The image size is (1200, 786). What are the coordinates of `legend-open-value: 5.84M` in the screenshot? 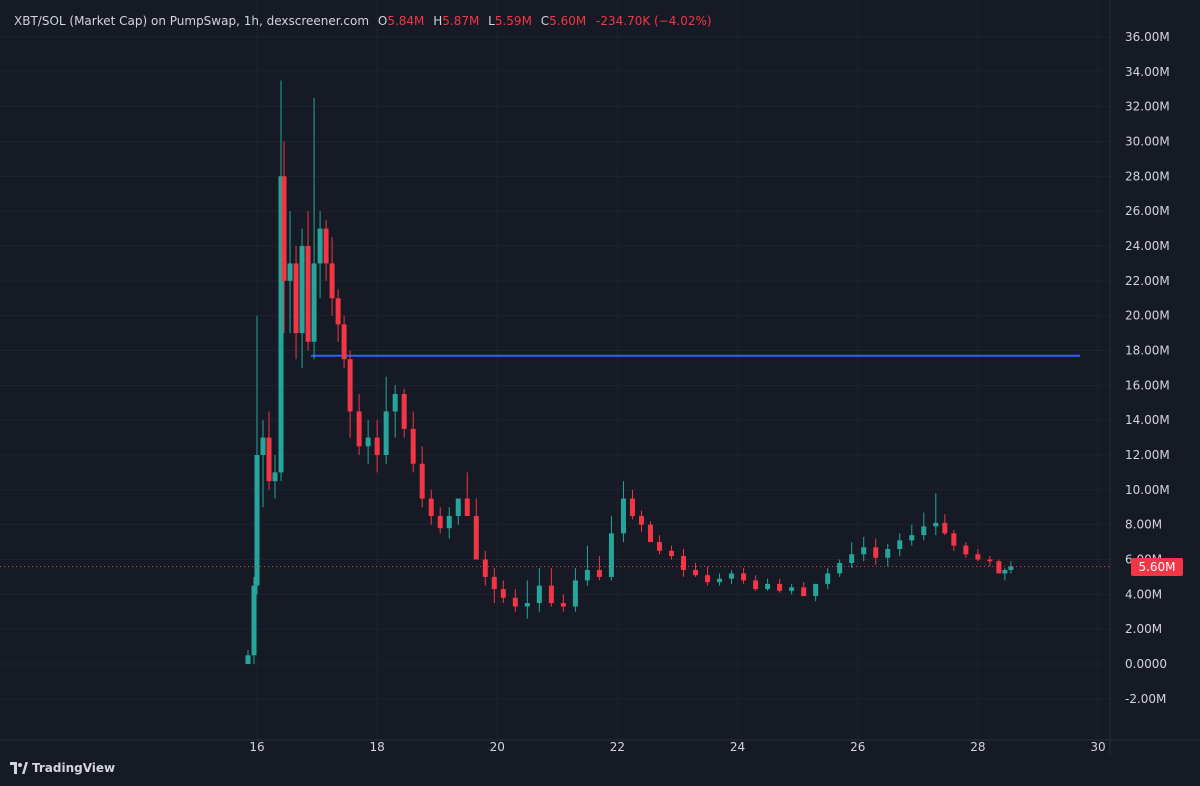 It's located at (406, 21).